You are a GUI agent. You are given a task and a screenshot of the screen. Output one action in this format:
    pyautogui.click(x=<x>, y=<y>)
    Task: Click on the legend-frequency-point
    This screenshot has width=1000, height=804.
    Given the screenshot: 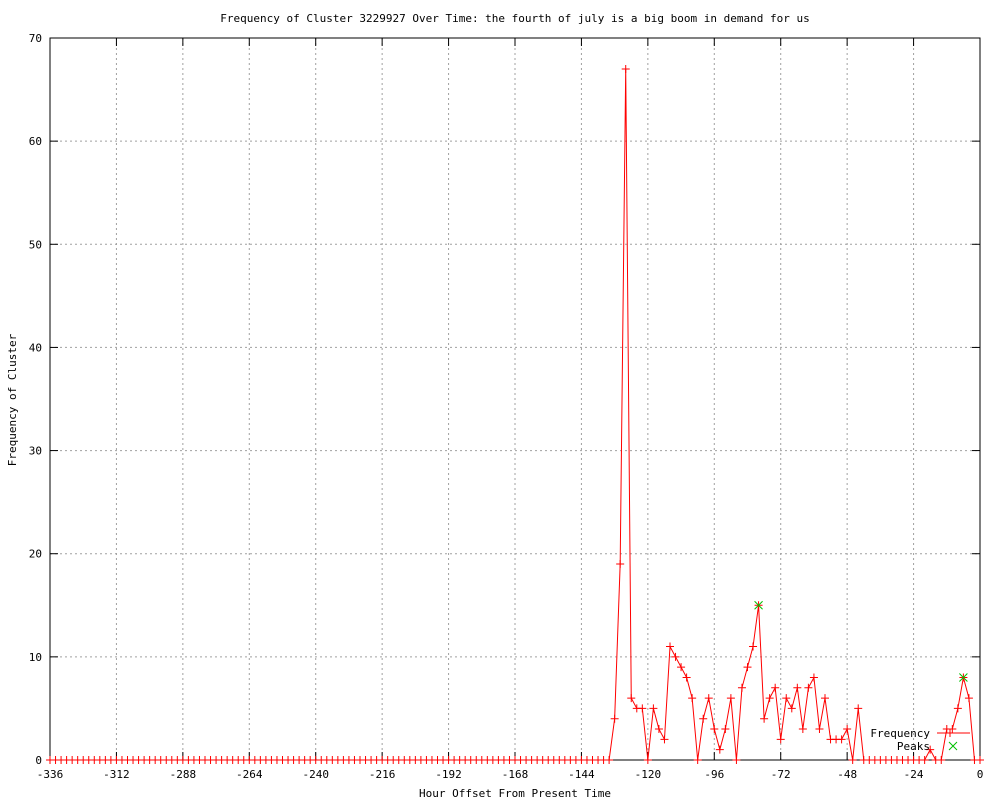 What is the action you would take?
    pyautogui.click(x=950, y=733)
    